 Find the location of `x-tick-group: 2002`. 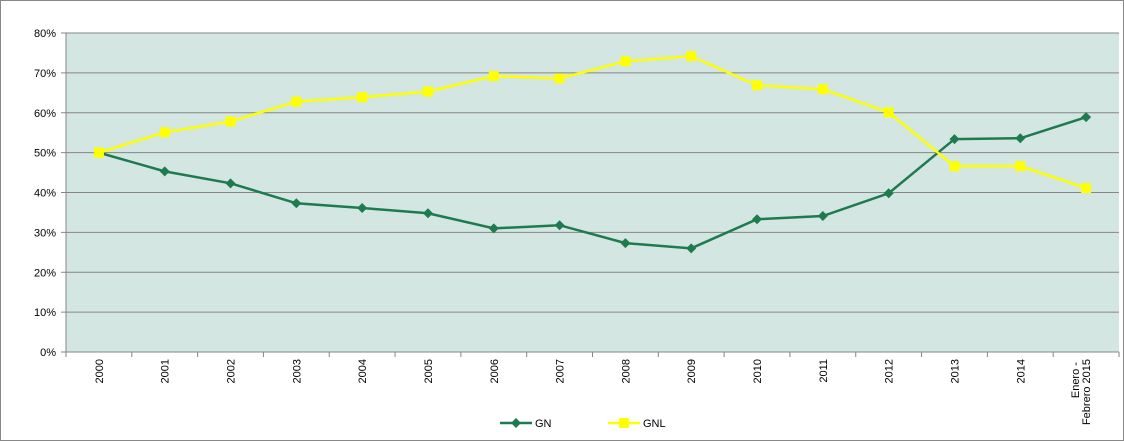

x-tick-group: 2002 is located at coordinates (232, 371).